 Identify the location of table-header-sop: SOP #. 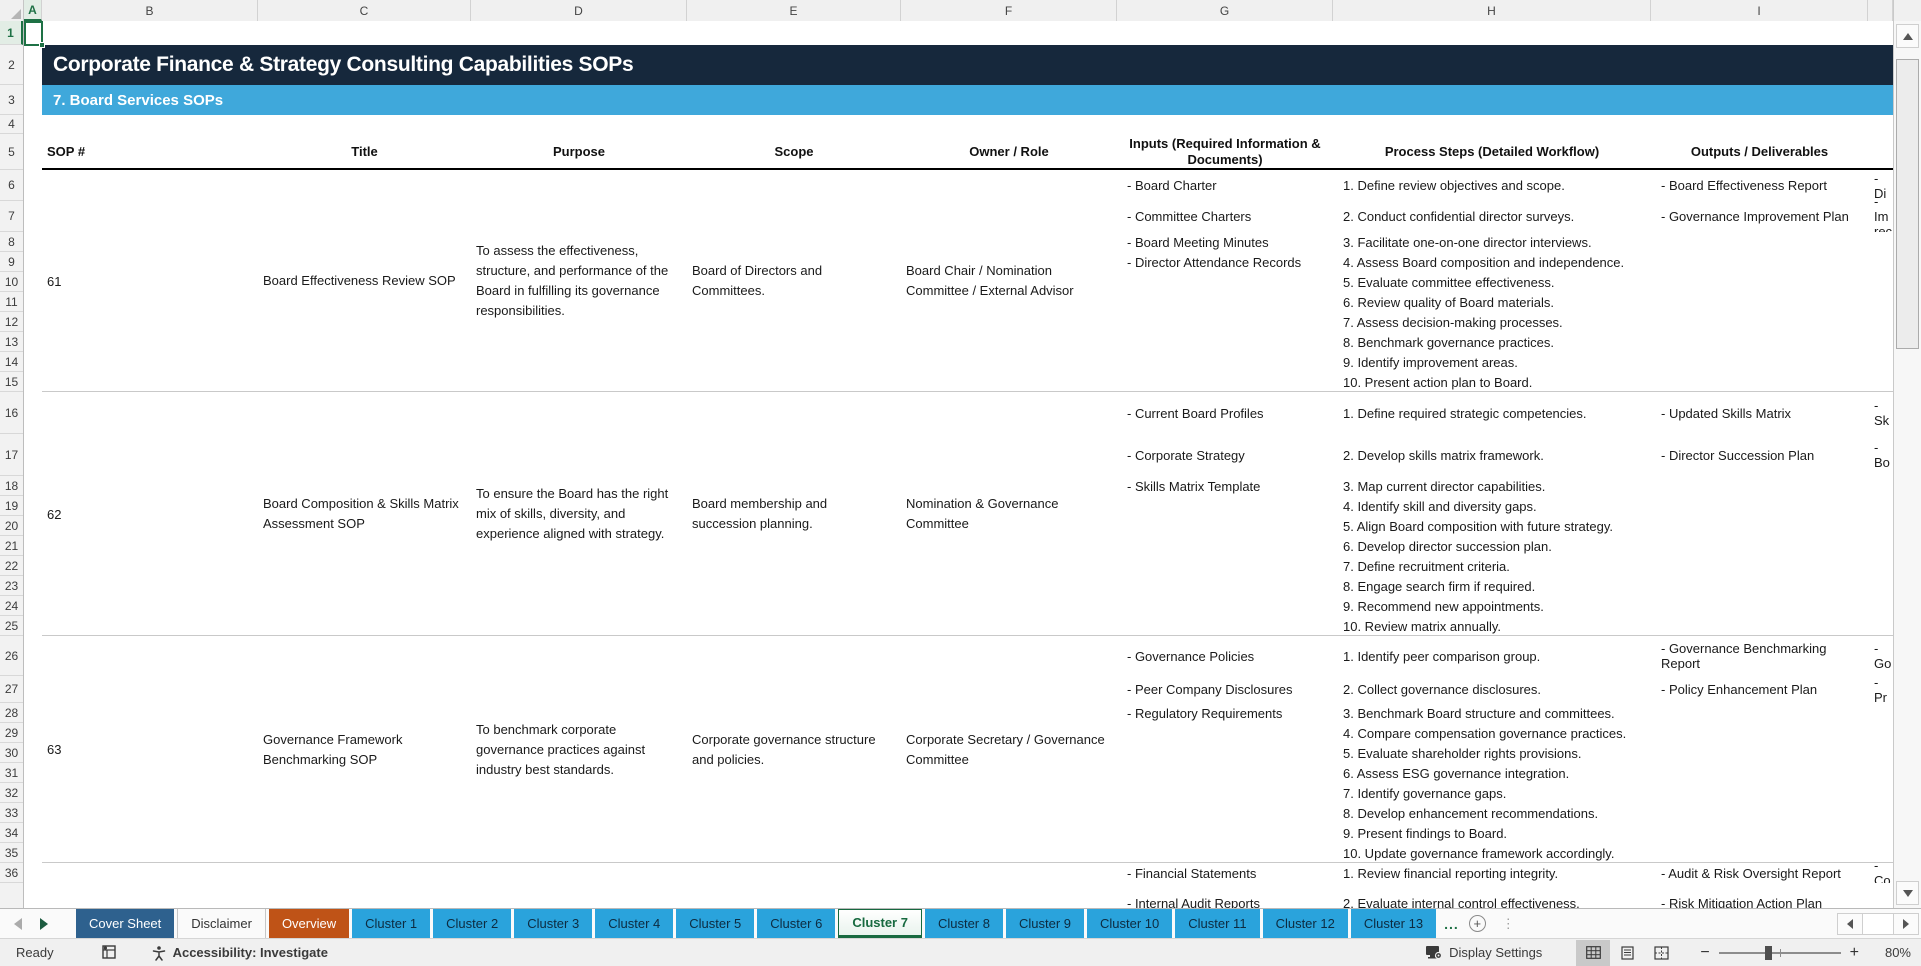
(66, 151).